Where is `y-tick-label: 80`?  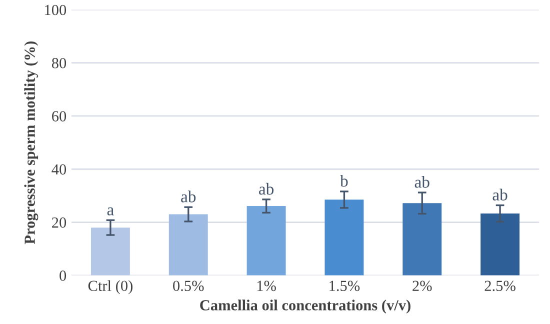 y-tick-label: 80 is located at coordinates (59, 63).